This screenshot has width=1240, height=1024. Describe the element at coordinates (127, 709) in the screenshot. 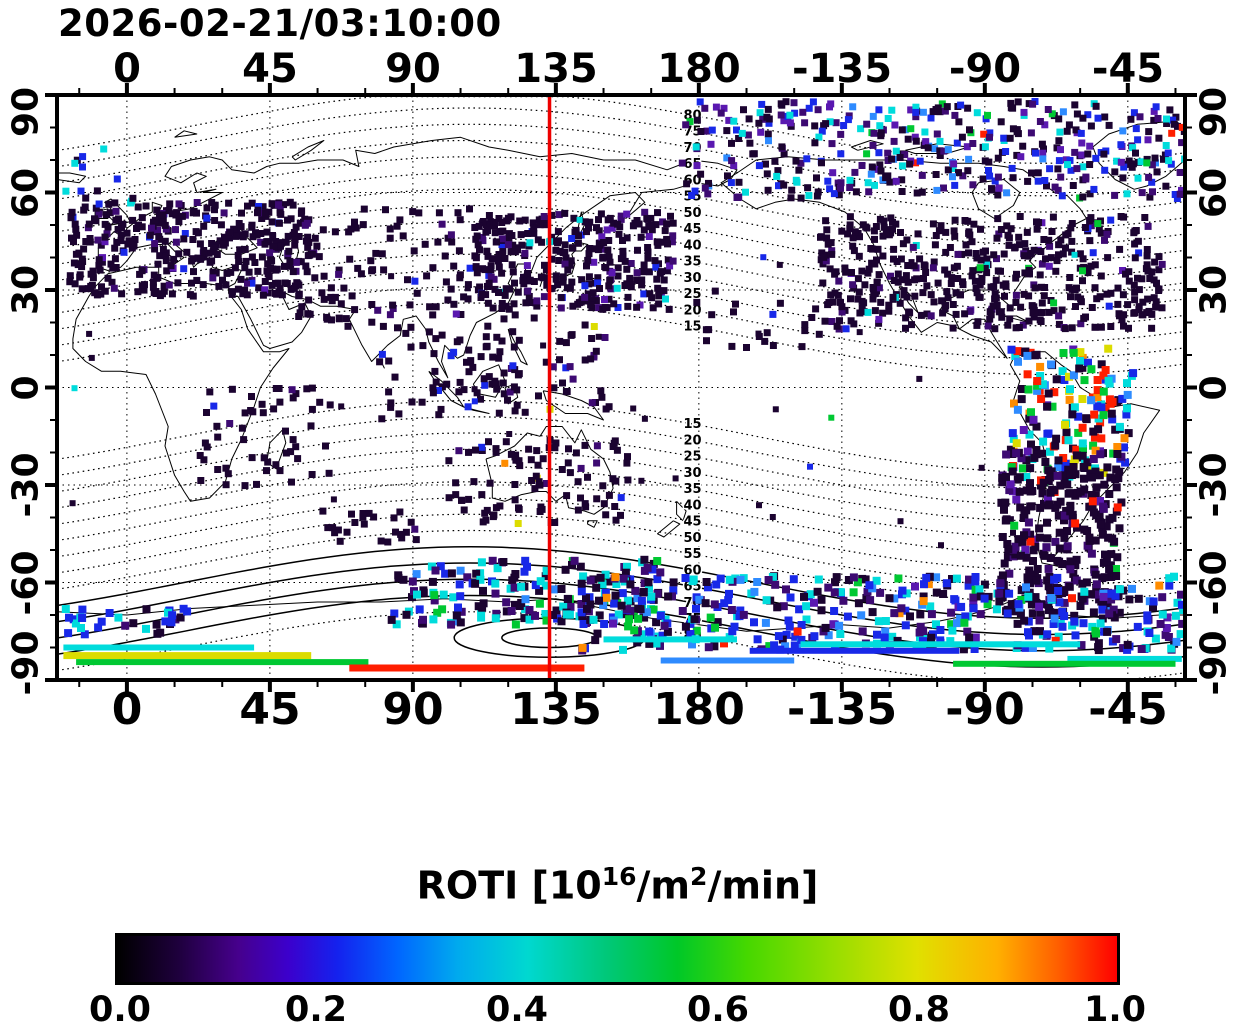

I see `bottom-lon-tick: 0` at that location.